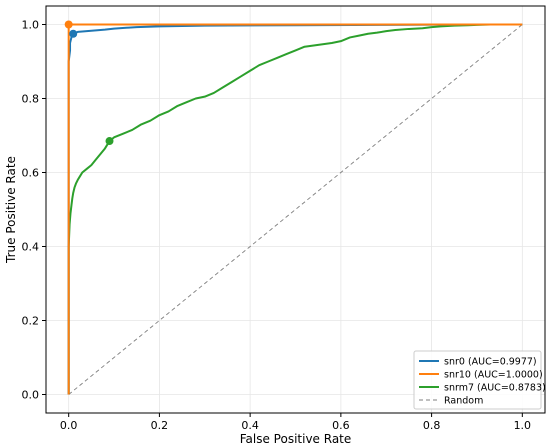 This screenshot has width=550, height=448. Describe the element at coordinates (31, 321) in the screenshot. I see `y-tick-label: 0.2` at that location.